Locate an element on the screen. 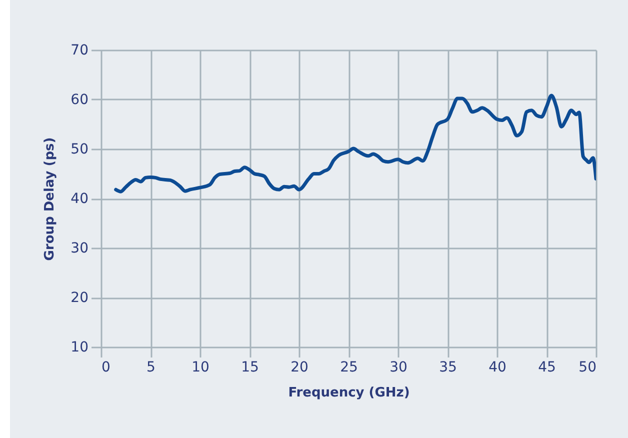 The width and height of the screenshot is (628, 438). x-tick-label: 35 is located at coordinates (448, 368).